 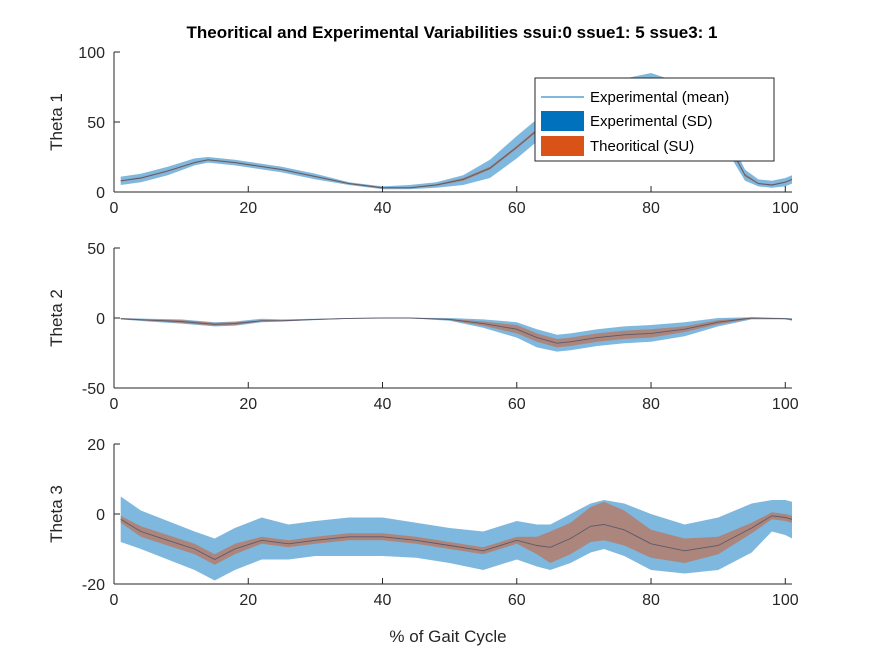 What do you see at coordinates (659, 97) in the screenshot?
I see `legend-entry-label: Experimental (mean)` at bounding box center [659, 97].